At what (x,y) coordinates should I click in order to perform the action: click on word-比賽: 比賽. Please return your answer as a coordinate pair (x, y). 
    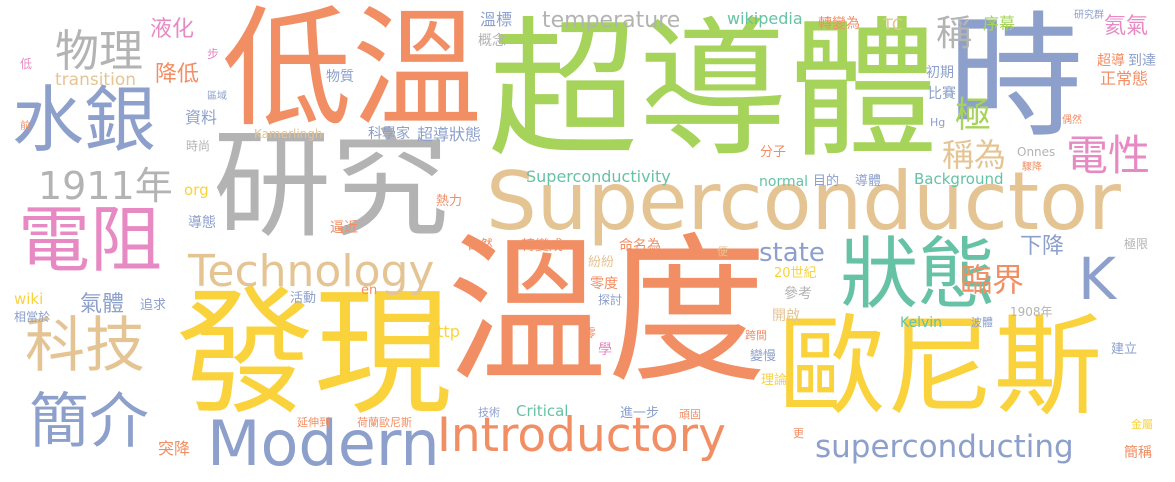
    Looking at the image, I should click on (942, 94).